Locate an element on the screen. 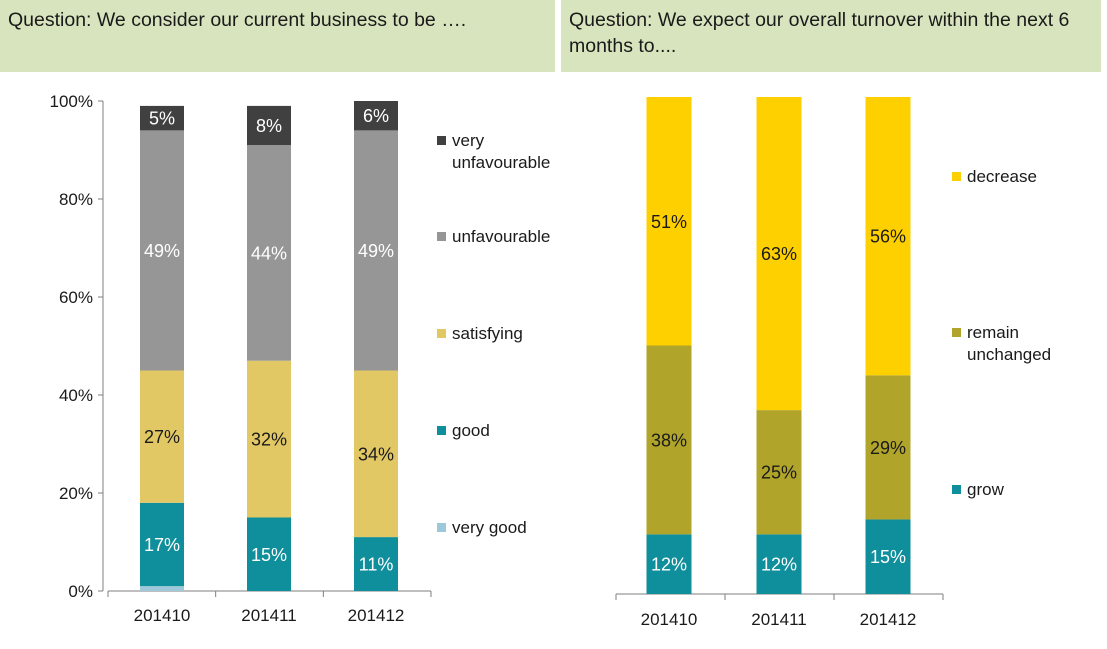 The image size is (1107, 649). data-label: 8% is located at coordinates (269, 126).